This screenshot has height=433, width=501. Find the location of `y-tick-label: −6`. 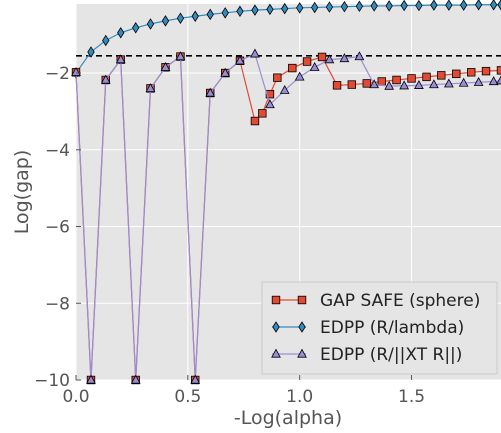

y-tick-label: −6 is located at coordinates (57, 228).